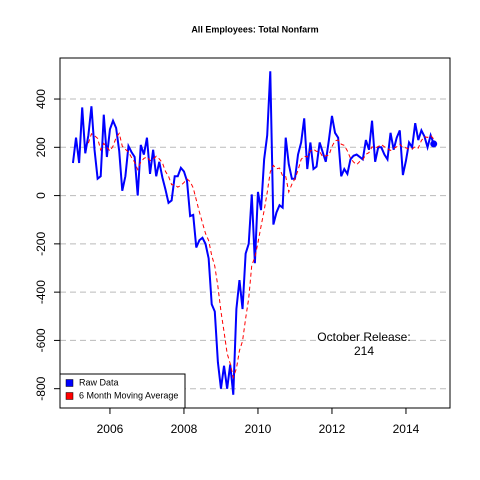  I want to click on legend-label: Raw Data, so click(99, 382).